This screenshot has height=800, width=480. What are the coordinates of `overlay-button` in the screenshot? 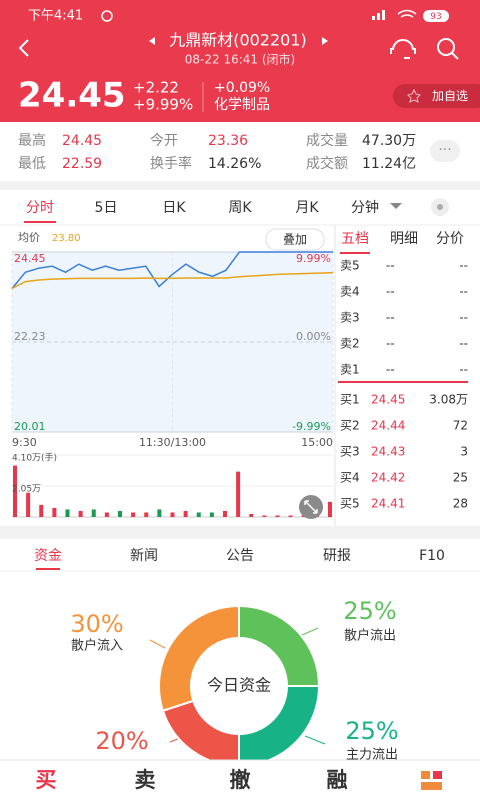 It's located at (295, 239).